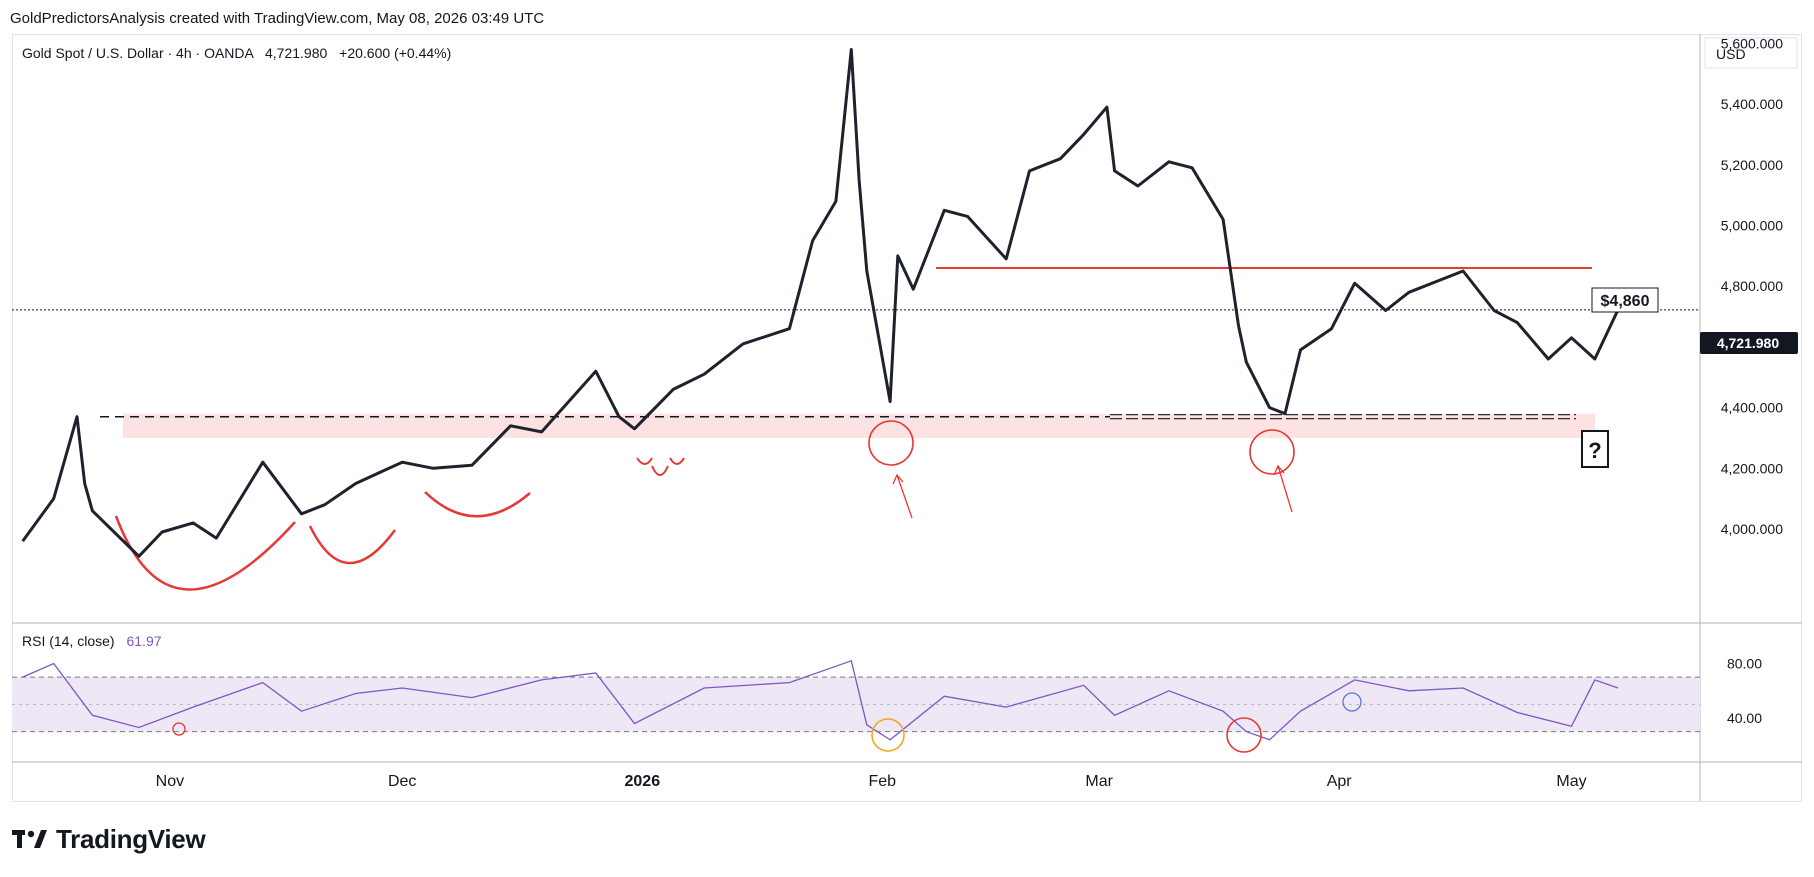 The image size is (1814, 877). Describe the element at coordinates (820, 700) in the screenshot. I see `rsi-series-line` at that location.